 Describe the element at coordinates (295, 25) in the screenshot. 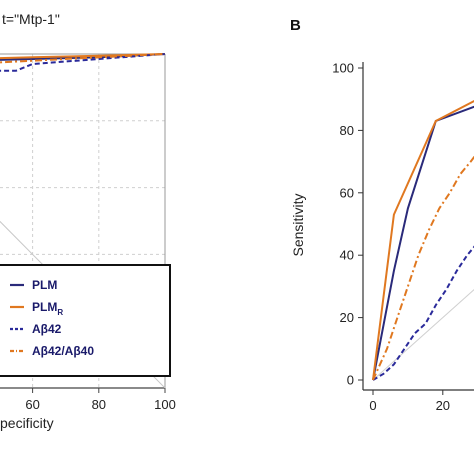

I see `panel-b-letter: B` at that location.